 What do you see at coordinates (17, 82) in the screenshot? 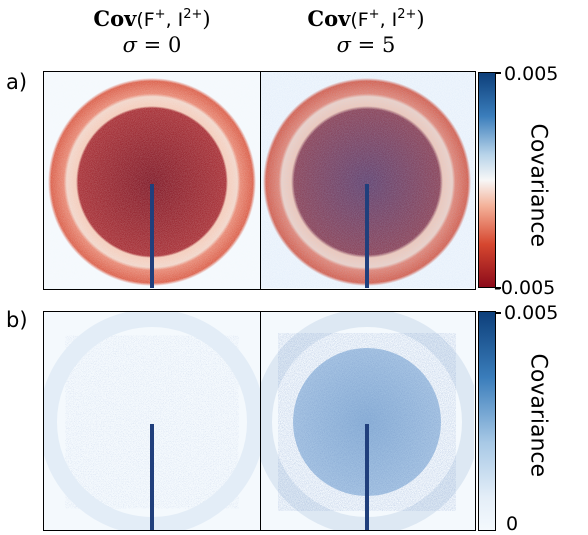
I see `panel-label-a: a)` at bounding box center [17, 82].